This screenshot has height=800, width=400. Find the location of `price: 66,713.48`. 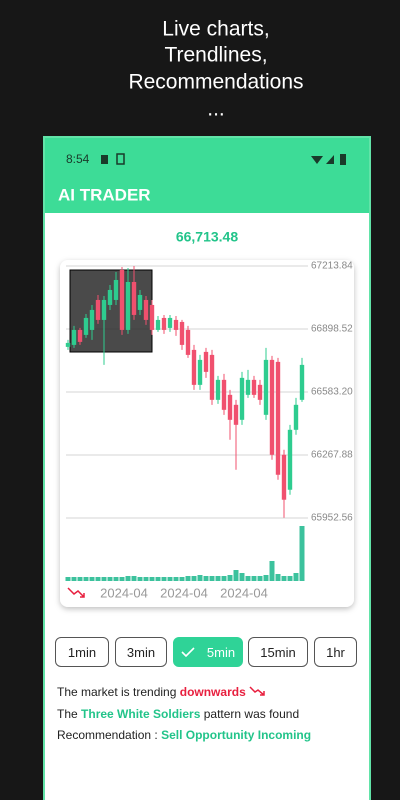

price: 66,713.48 is located at coordinates (207, 237).